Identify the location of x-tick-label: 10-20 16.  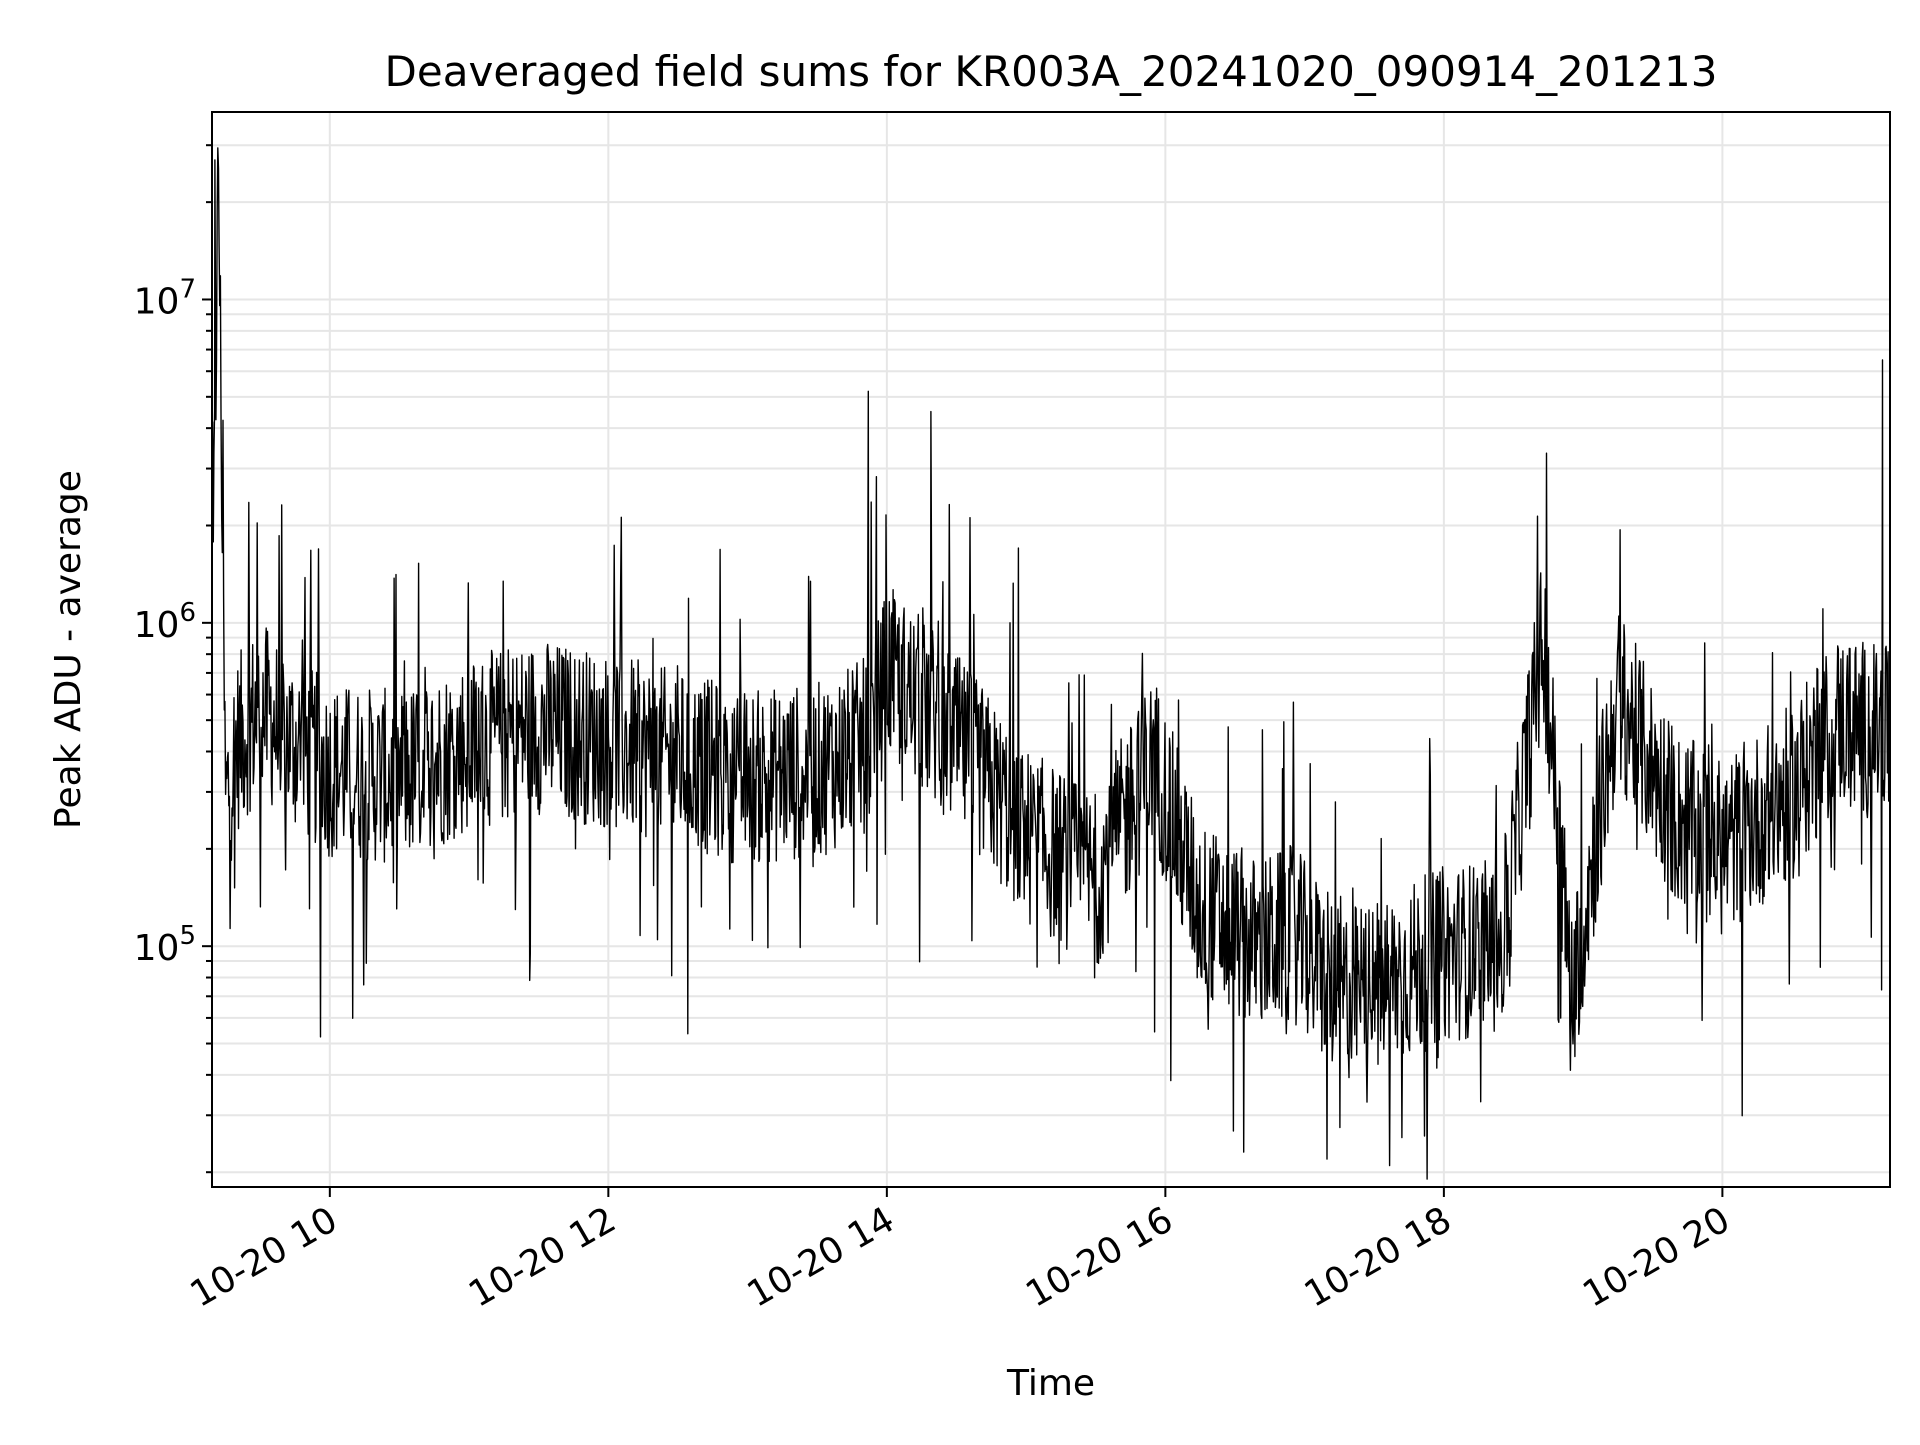
(1099, 1257).